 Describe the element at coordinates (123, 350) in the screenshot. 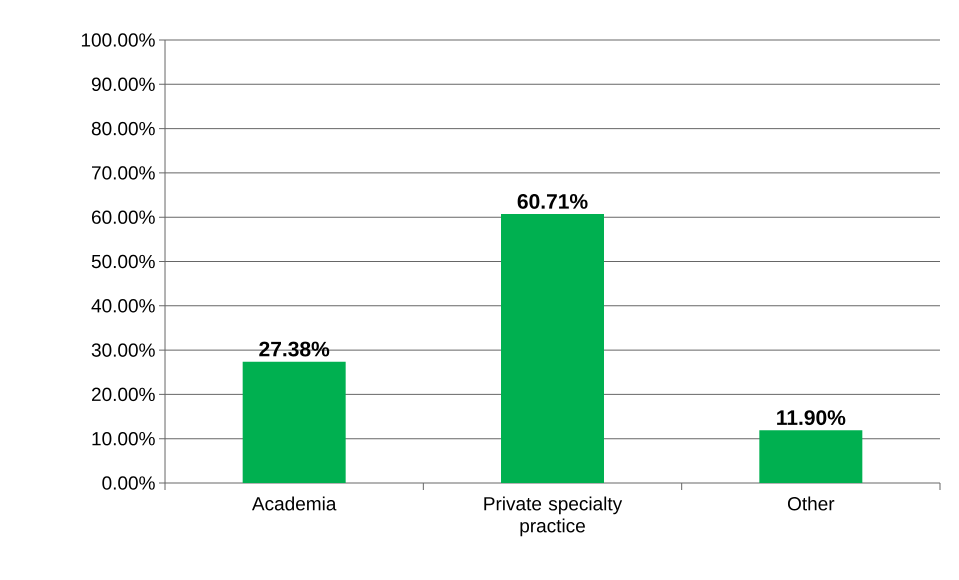

I see `y-tick-label: 30.00%` at that location.